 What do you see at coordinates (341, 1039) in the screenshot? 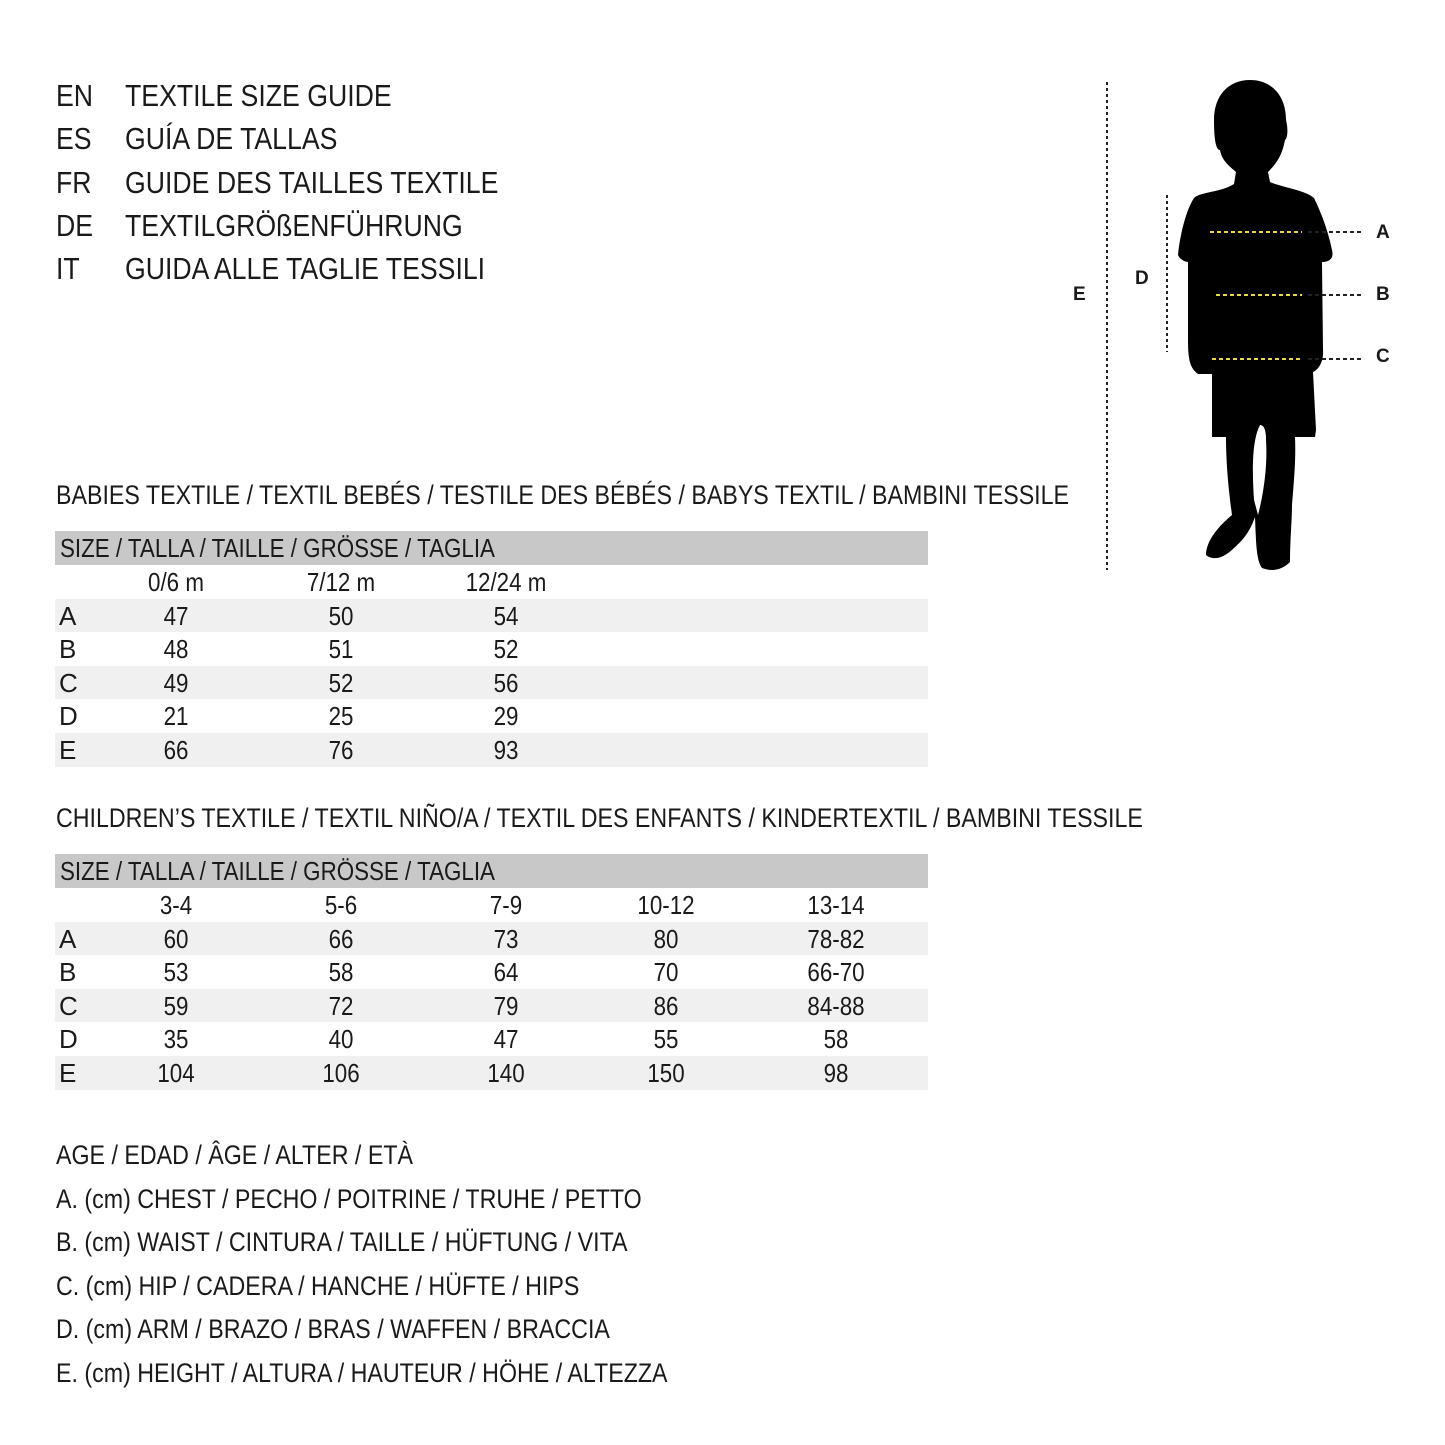
I see `table-cell: 40` at bounding box center [341, 1039].